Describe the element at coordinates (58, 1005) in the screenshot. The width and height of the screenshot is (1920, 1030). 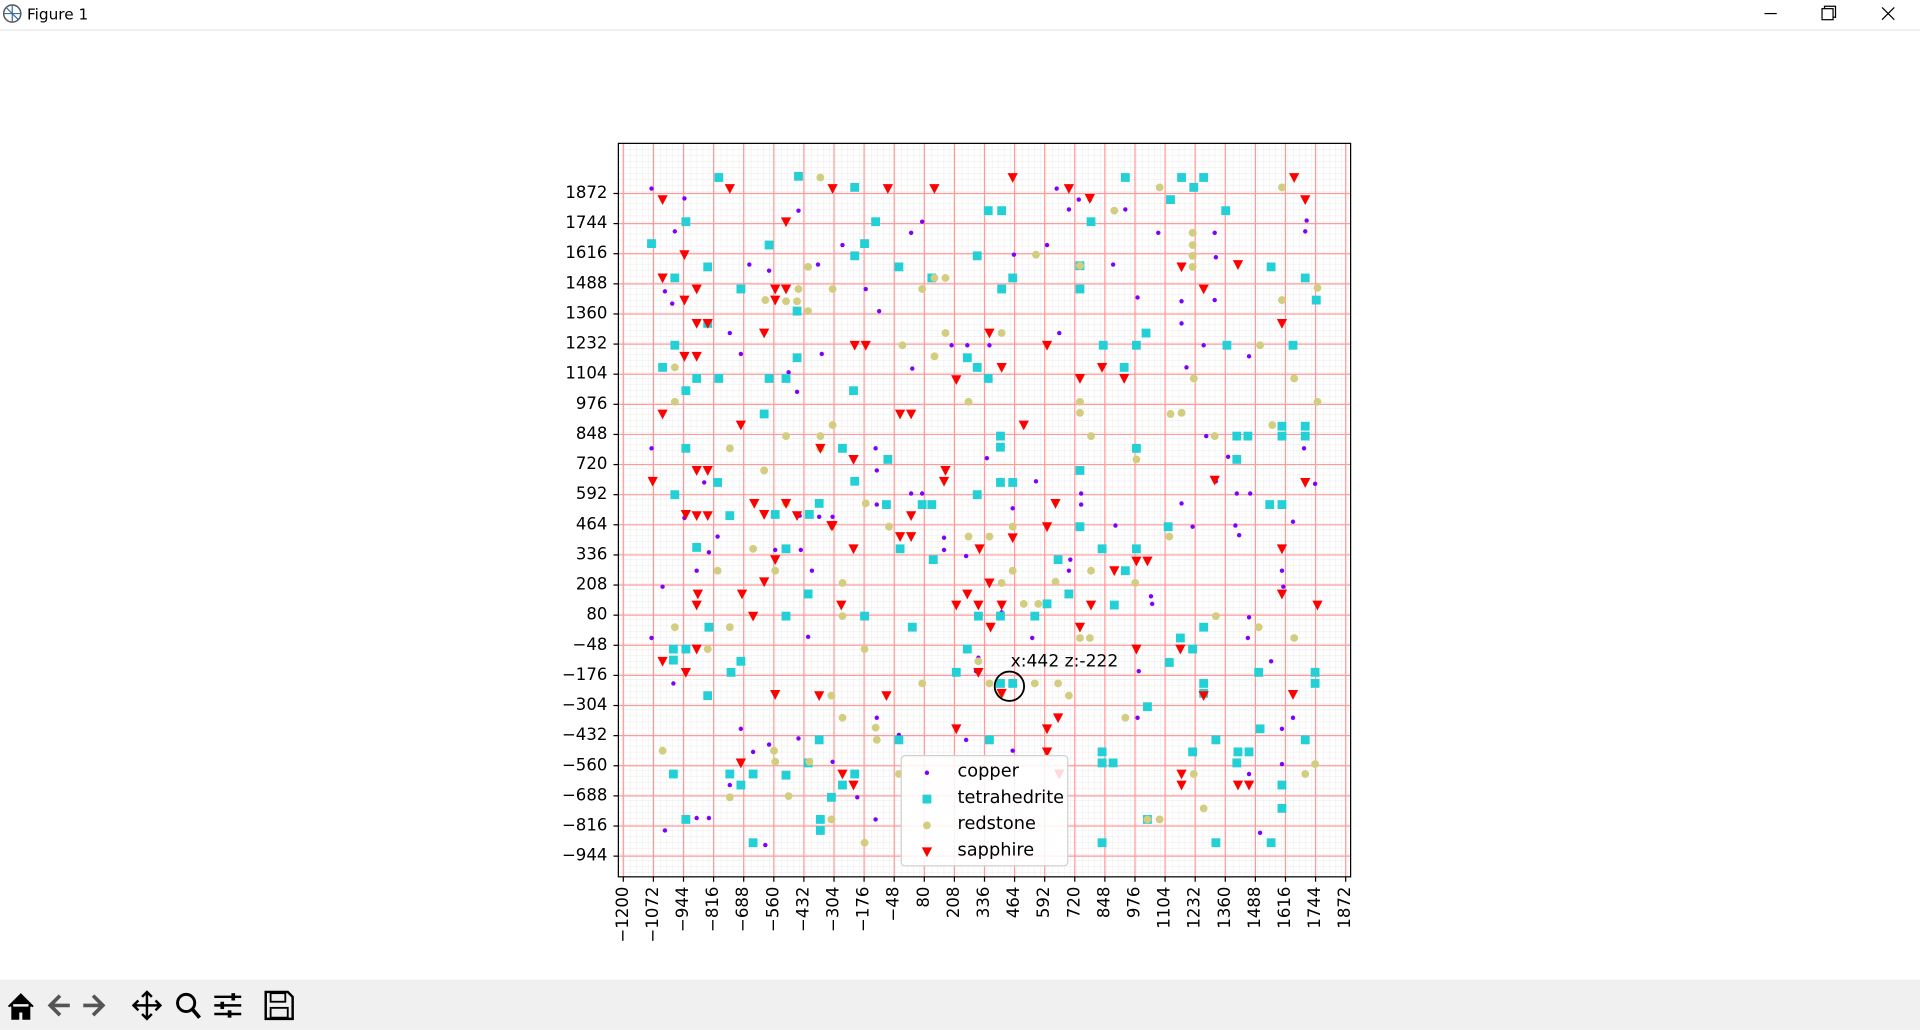
I see `back-button` at that location.